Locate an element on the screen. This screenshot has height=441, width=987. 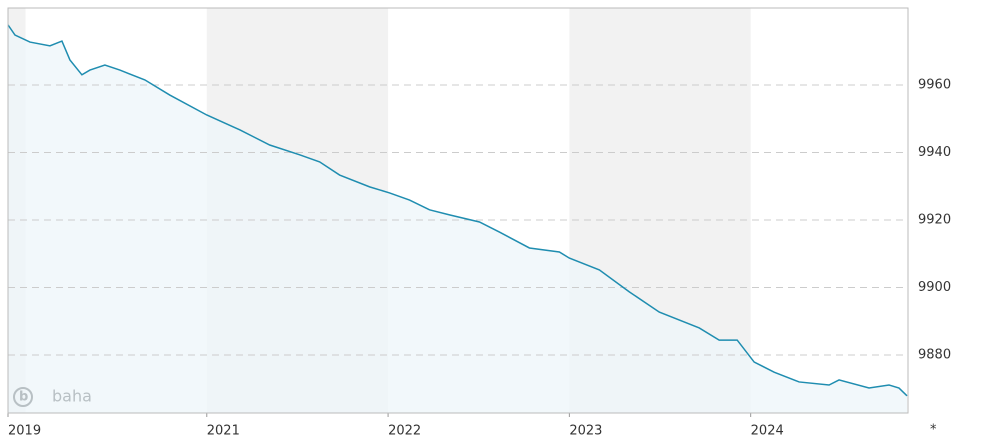
watermark-logo-letter: b is located at coordinates (23, 397).